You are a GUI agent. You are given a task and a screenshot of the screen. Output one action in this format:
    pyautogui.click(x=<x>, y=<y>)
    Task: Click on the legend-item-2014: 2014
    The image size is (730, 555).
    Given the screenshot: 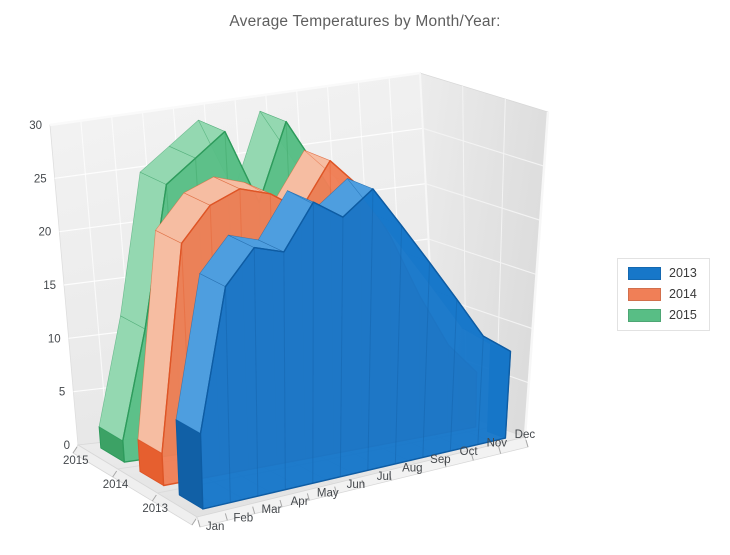 What is the action you would take?
    pyautogui.click(x=662, y=294)
    